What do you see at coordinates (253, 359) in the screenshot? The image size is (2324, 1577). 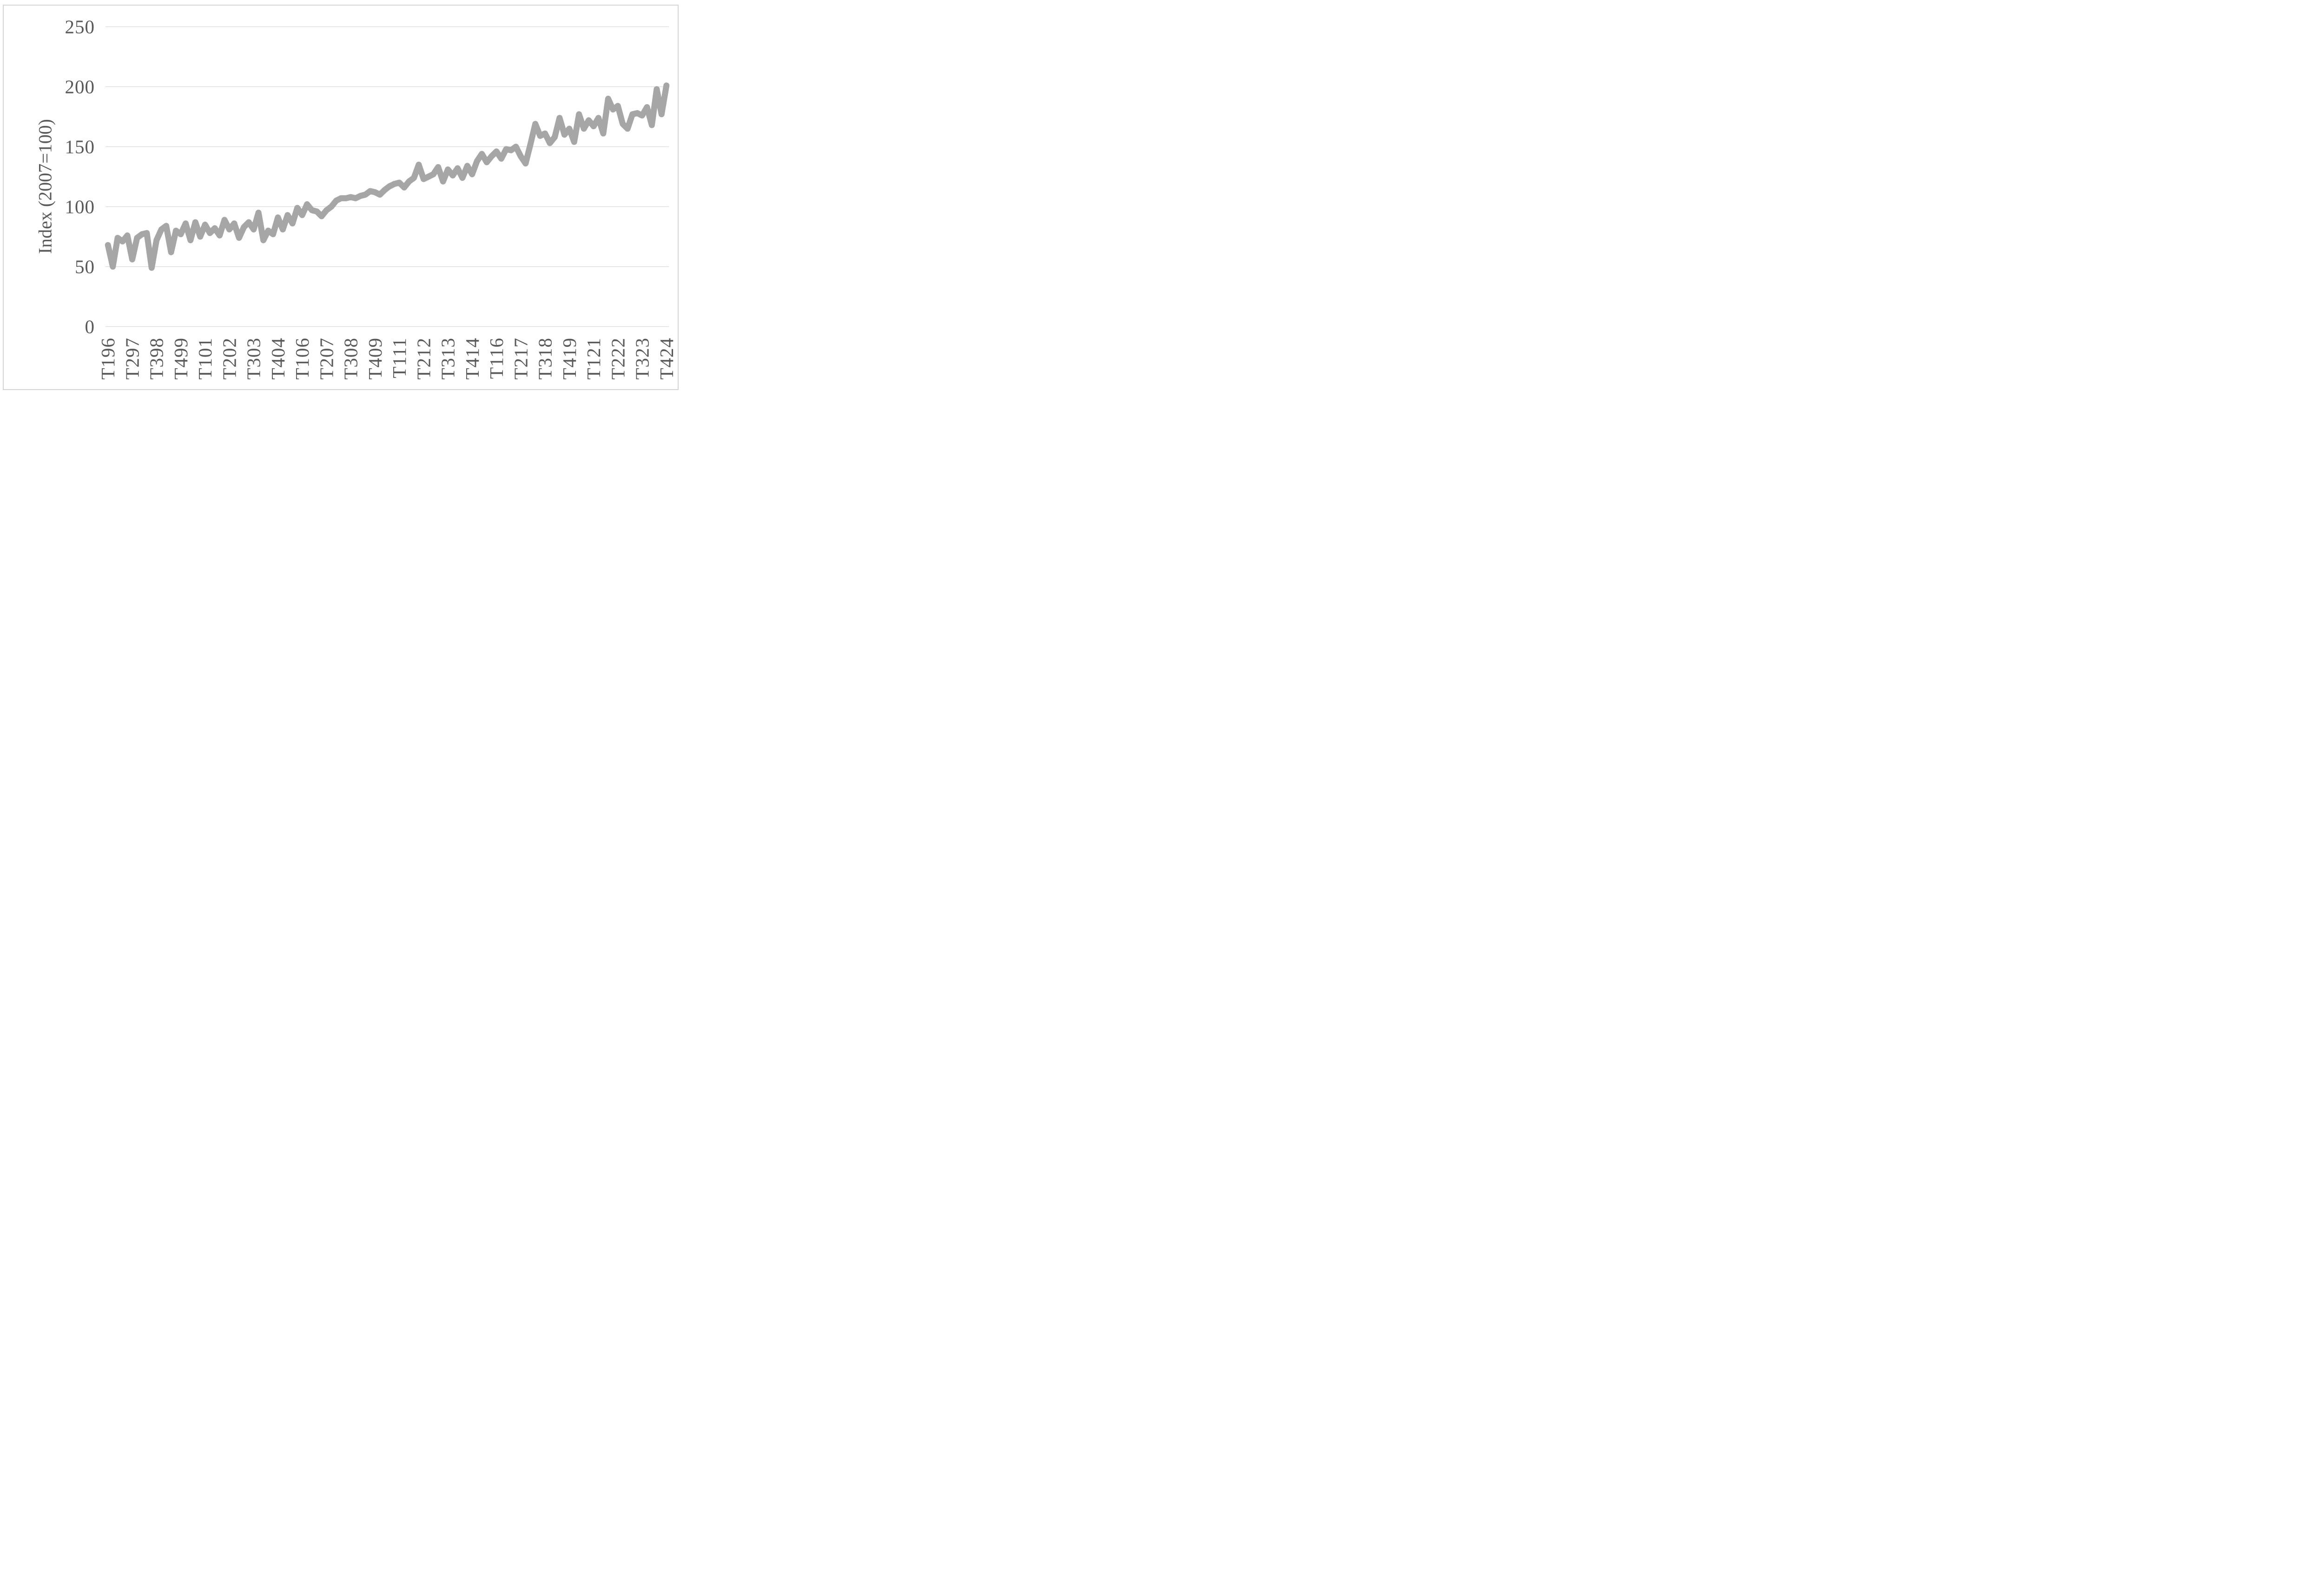 I see `x-axis-tick-label: T303` at bounding box center [253, 359].